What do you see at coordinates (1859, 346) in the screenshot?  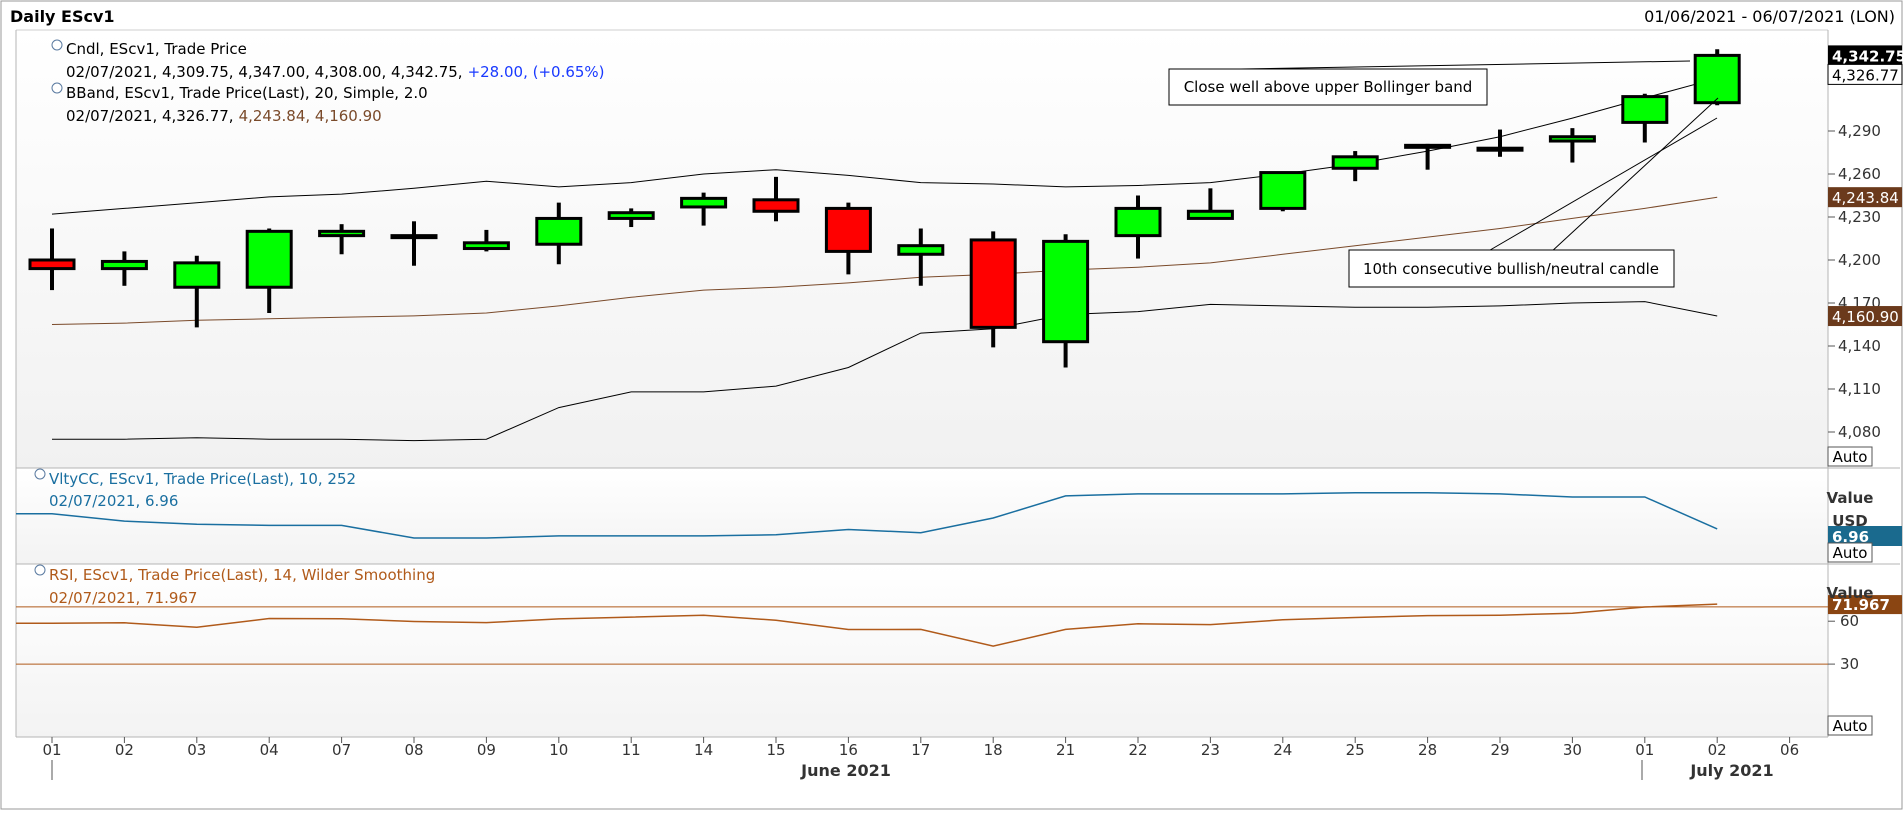 I see `price-tick-label: 4,140` at bounding box center [1859, 346].